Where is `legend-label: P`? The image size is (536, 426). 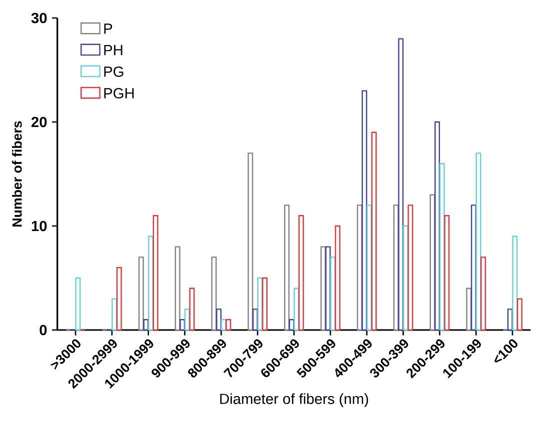 legend-label: P is located at coordinates (108, 29).